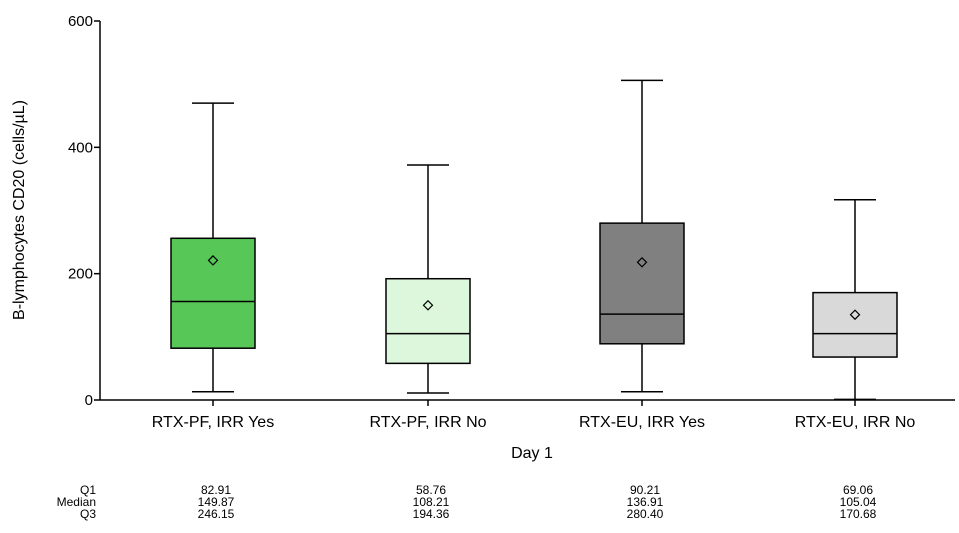 Image resolution: width=959 pixels, height=533 pixels. What do you see at coordinates (645, 502) in the screenshot?
I see `stat-value: 136.91` at bounding box center [645, 502].